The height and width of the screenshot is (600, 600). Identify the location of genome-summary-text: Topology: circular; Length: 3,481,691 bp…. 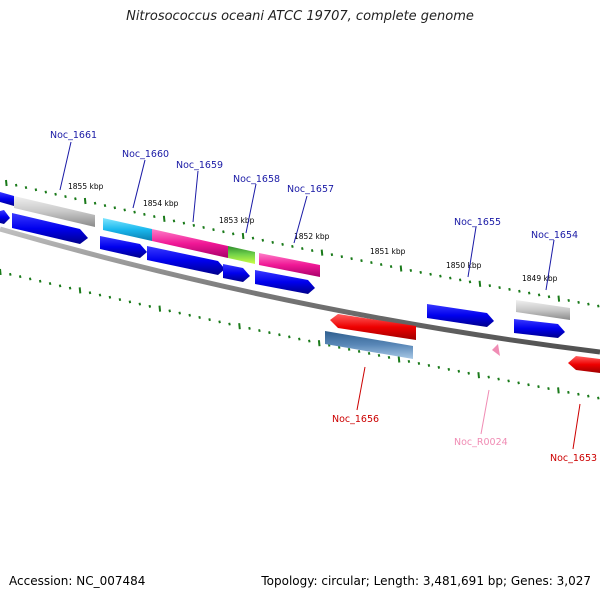
(426, 581).